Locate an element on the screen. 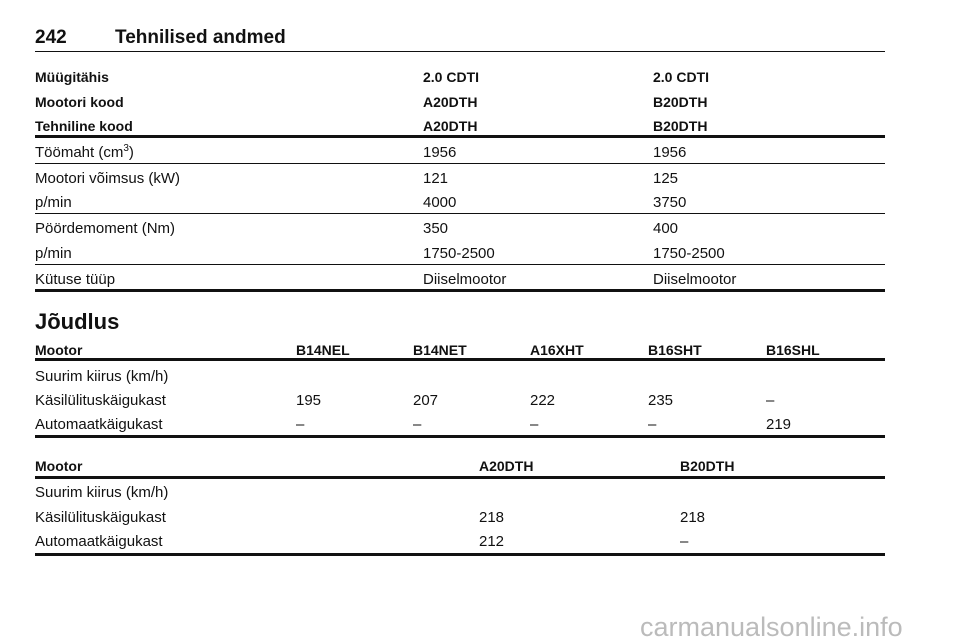 The image size is (960, 642). section-title: Jõudlus is located at coordinates (77, 321).